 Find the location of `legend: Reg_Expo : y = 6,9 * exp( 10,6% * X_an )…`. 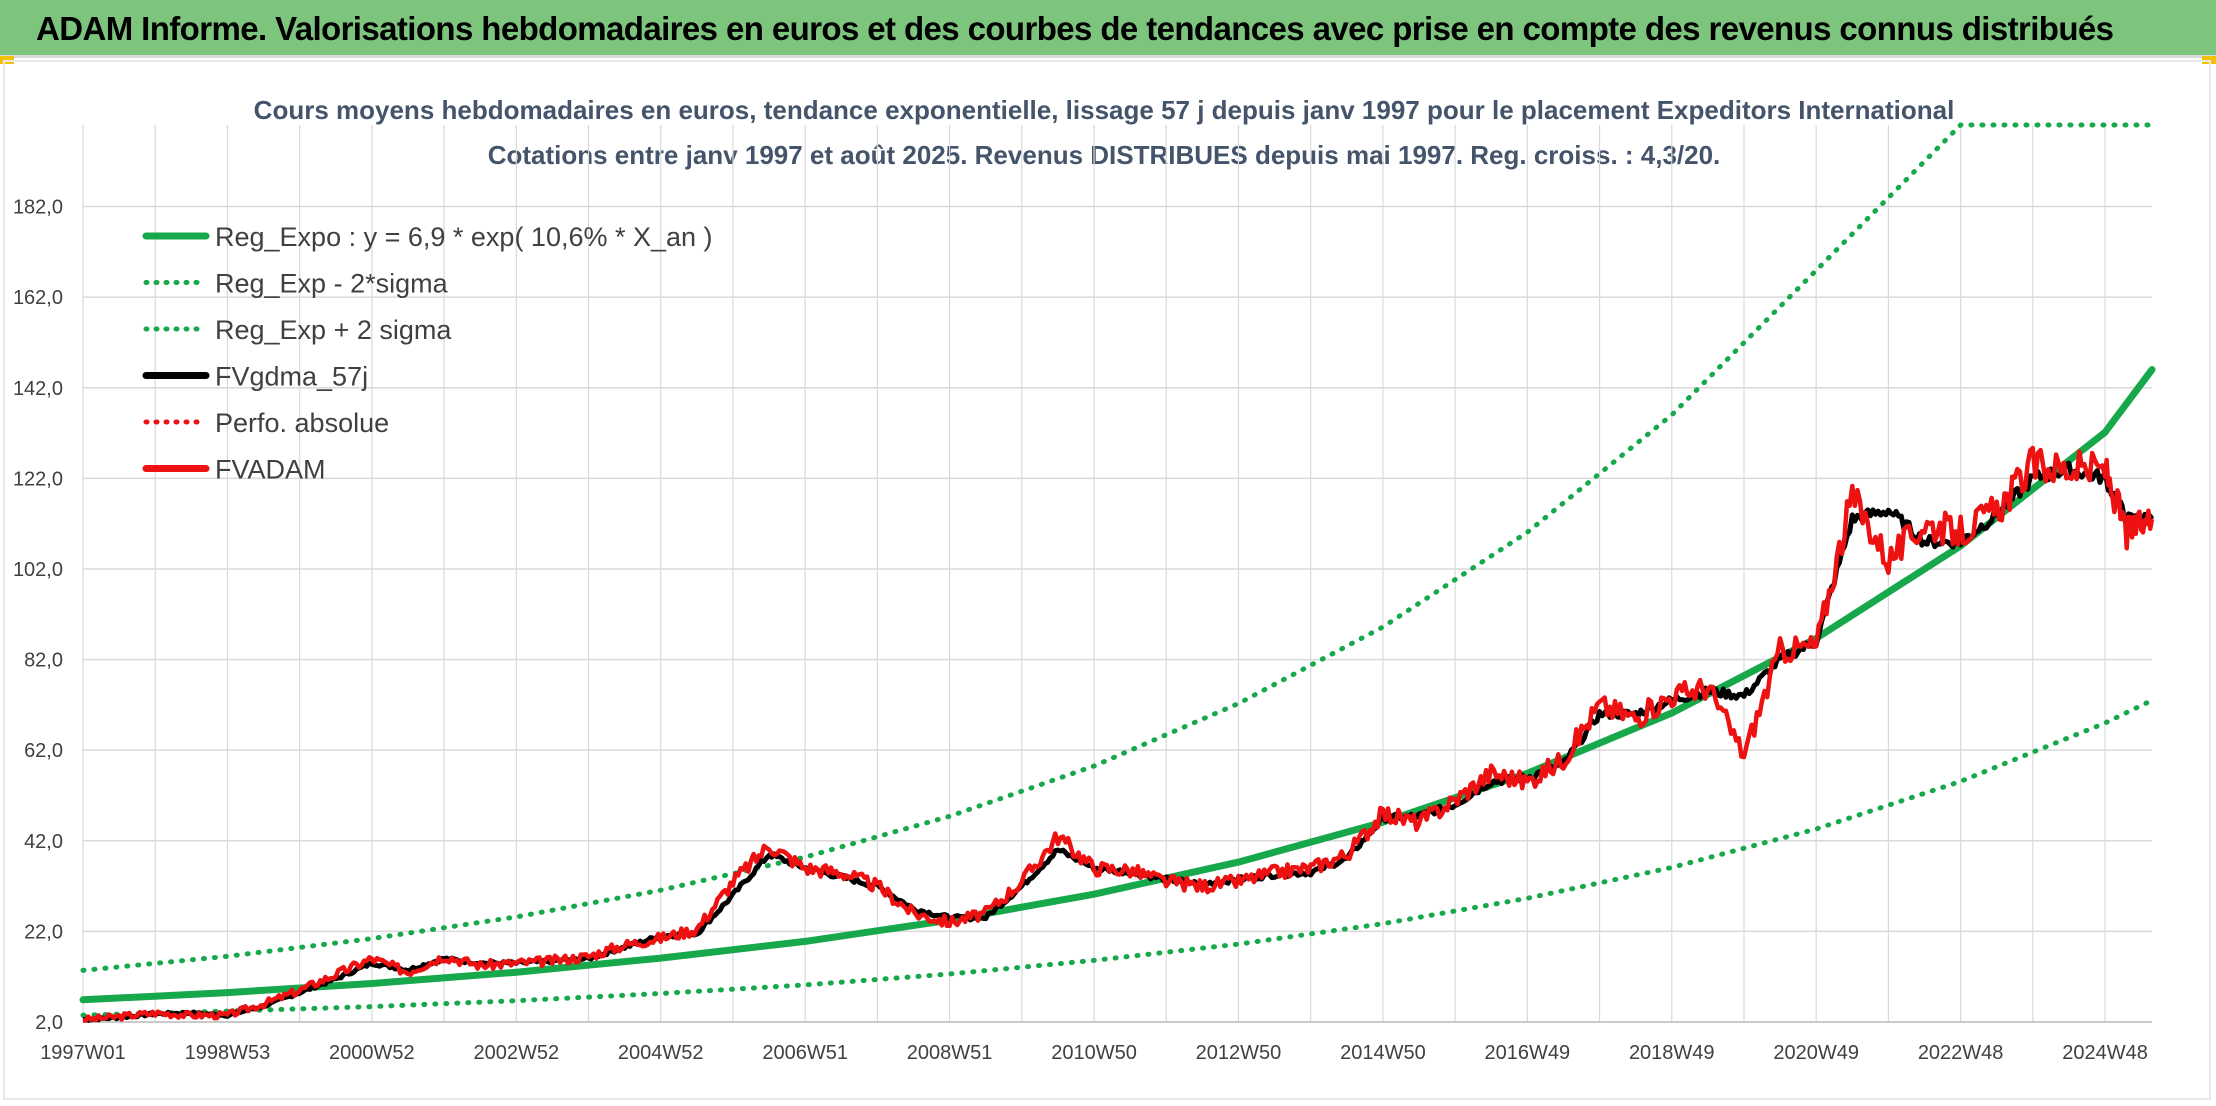

legend: Reg_Expo : y = 6,9 * exp( 10,6% * X_an )… is located at coordinates (427, 353).